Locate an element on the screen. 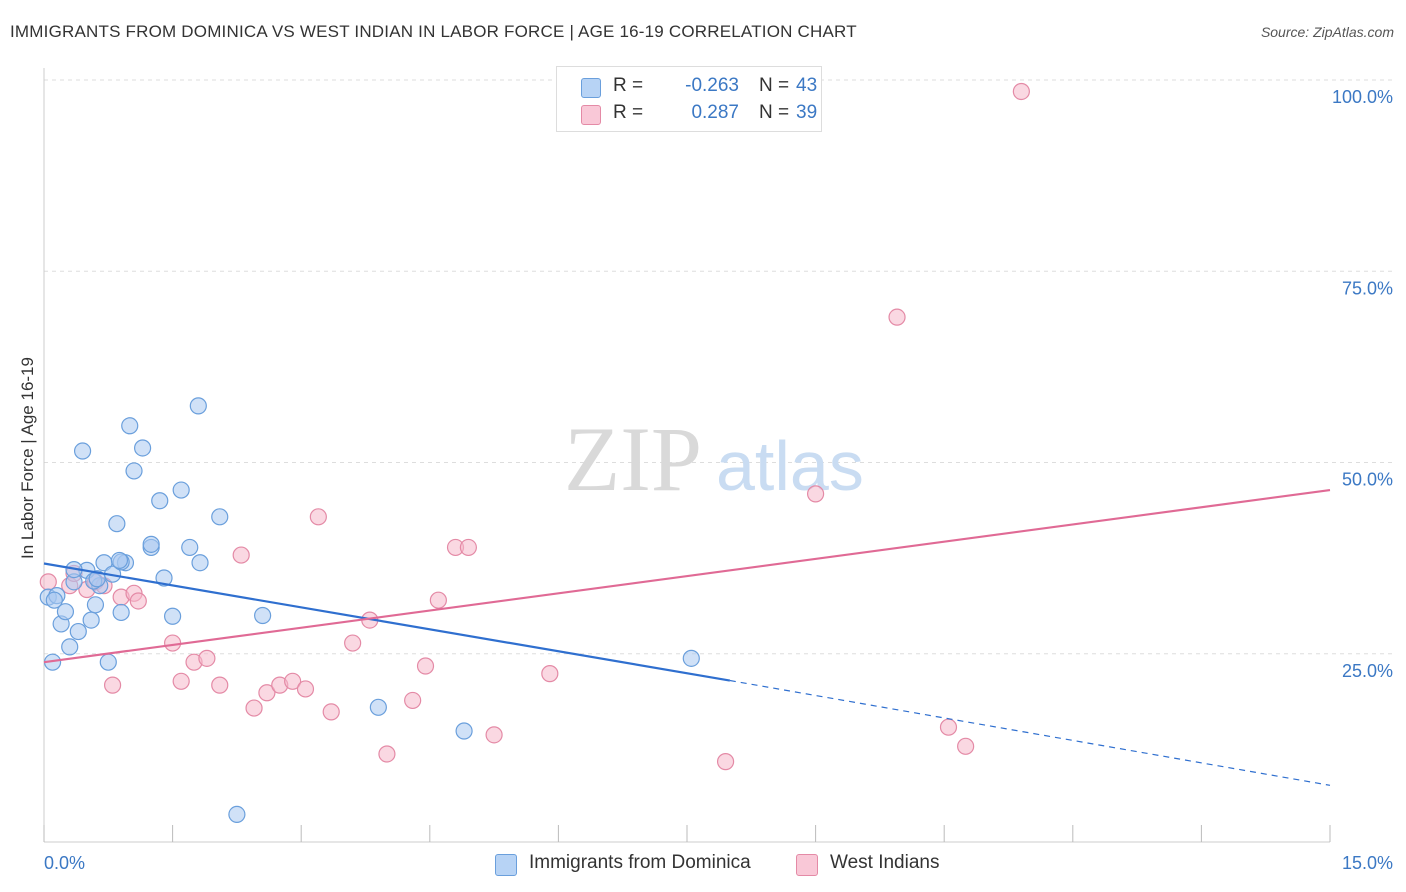 This screenshot has width=1406, height=892. correlation-legend: R = -0.263 N = 43 R = 0.287 N = 39 is located at coordinates (689, 99).